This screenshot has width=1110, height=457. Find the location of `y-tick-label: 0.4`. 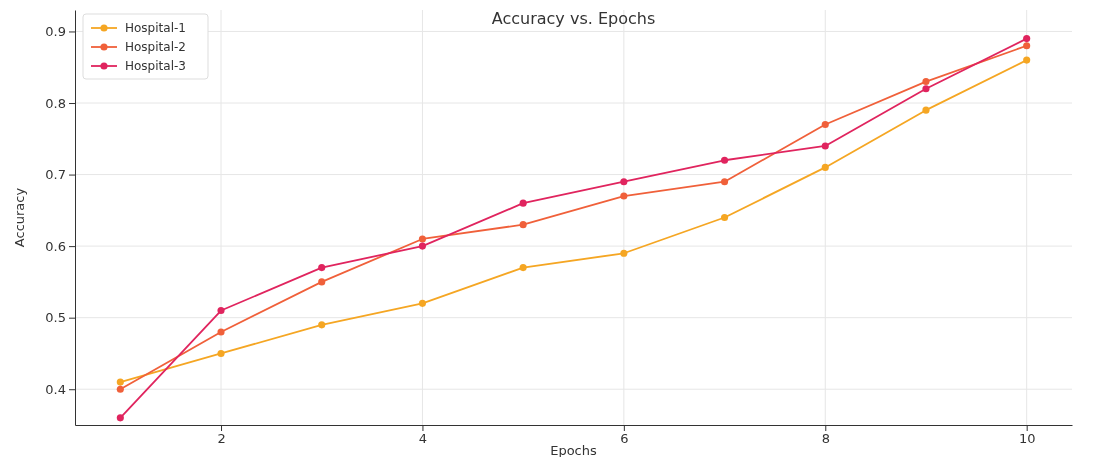

y-tick-label: 0.4 is located at coordinates (55, 389).